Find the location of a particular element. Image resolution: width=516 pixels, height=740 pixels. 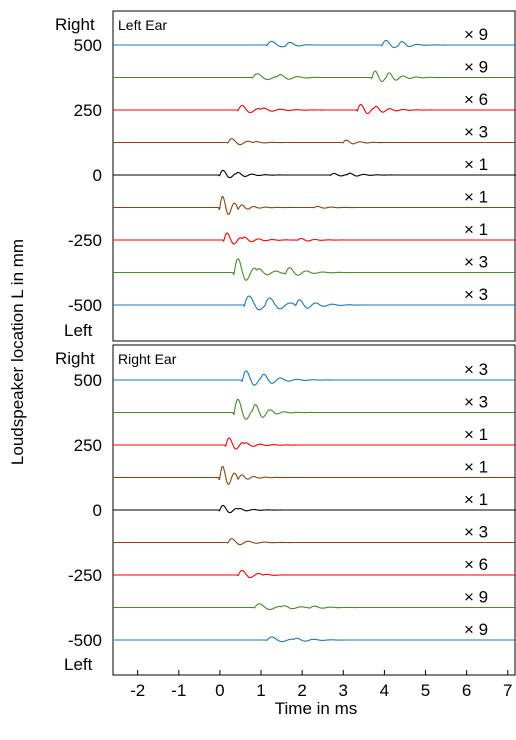

x-tick-label: 5 is located at coordinates (425, 690).